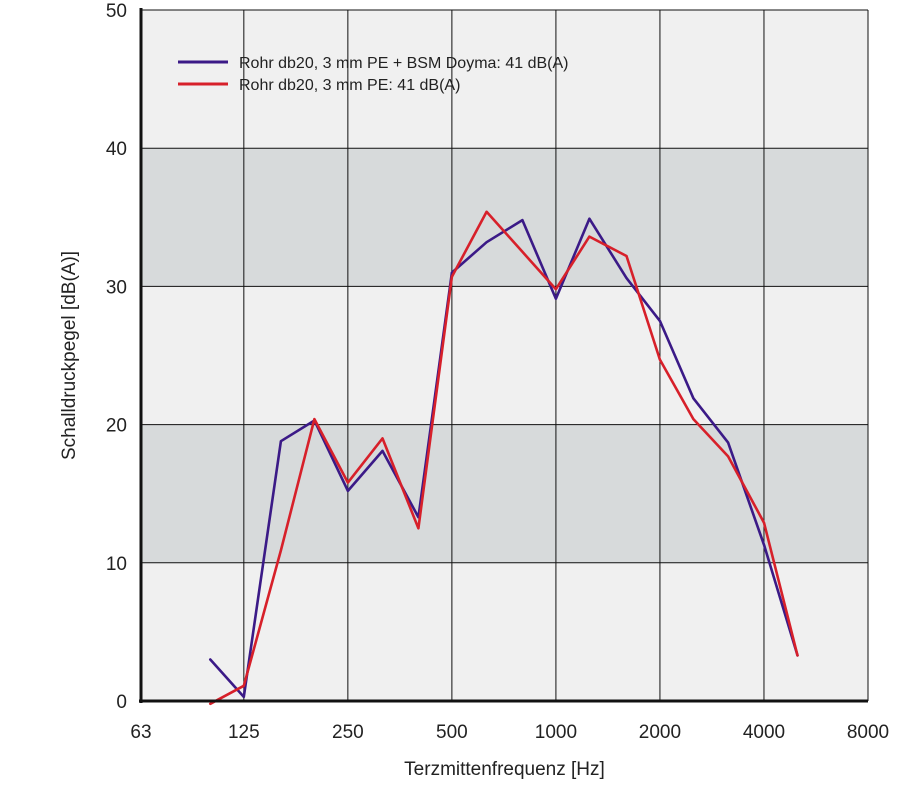 The width and height of the screenshot is (915, 788). What do you see at coordinates (121, 702) in the screenshot?
I see `y-tick-label: 0` at bounding box center [121, 702].